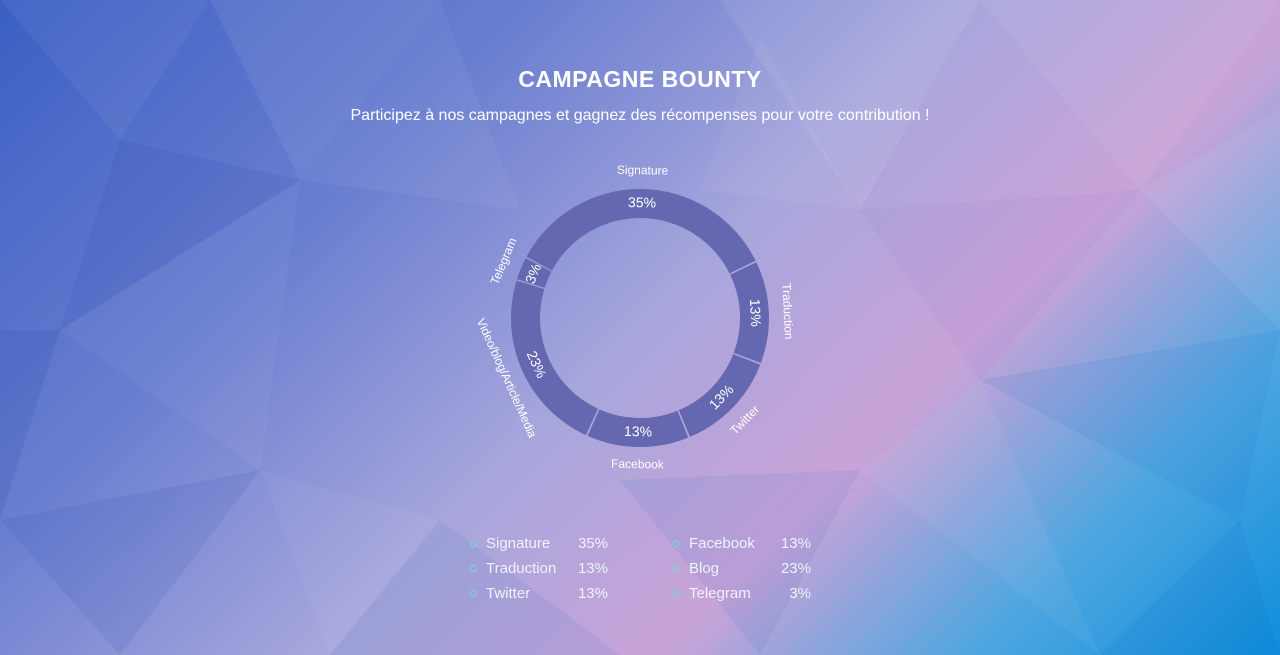 This screenshot has height=655, width=1280. Describe the element at coordinates (640, 79) in the screenshot. I see `page-title: CAMPAGNE BOUNTY` at that location.